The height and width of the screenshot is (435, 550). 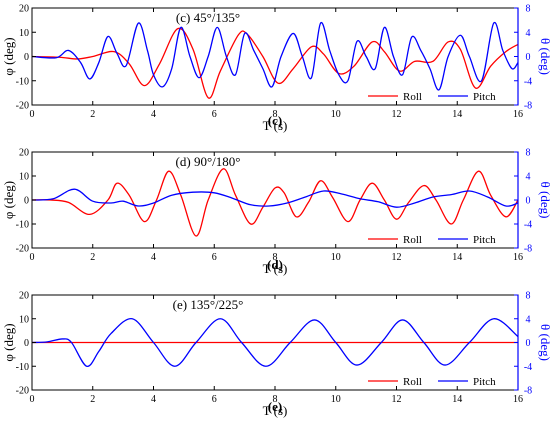 I want to click on panel-label: (e), so click(x=275, y=406).